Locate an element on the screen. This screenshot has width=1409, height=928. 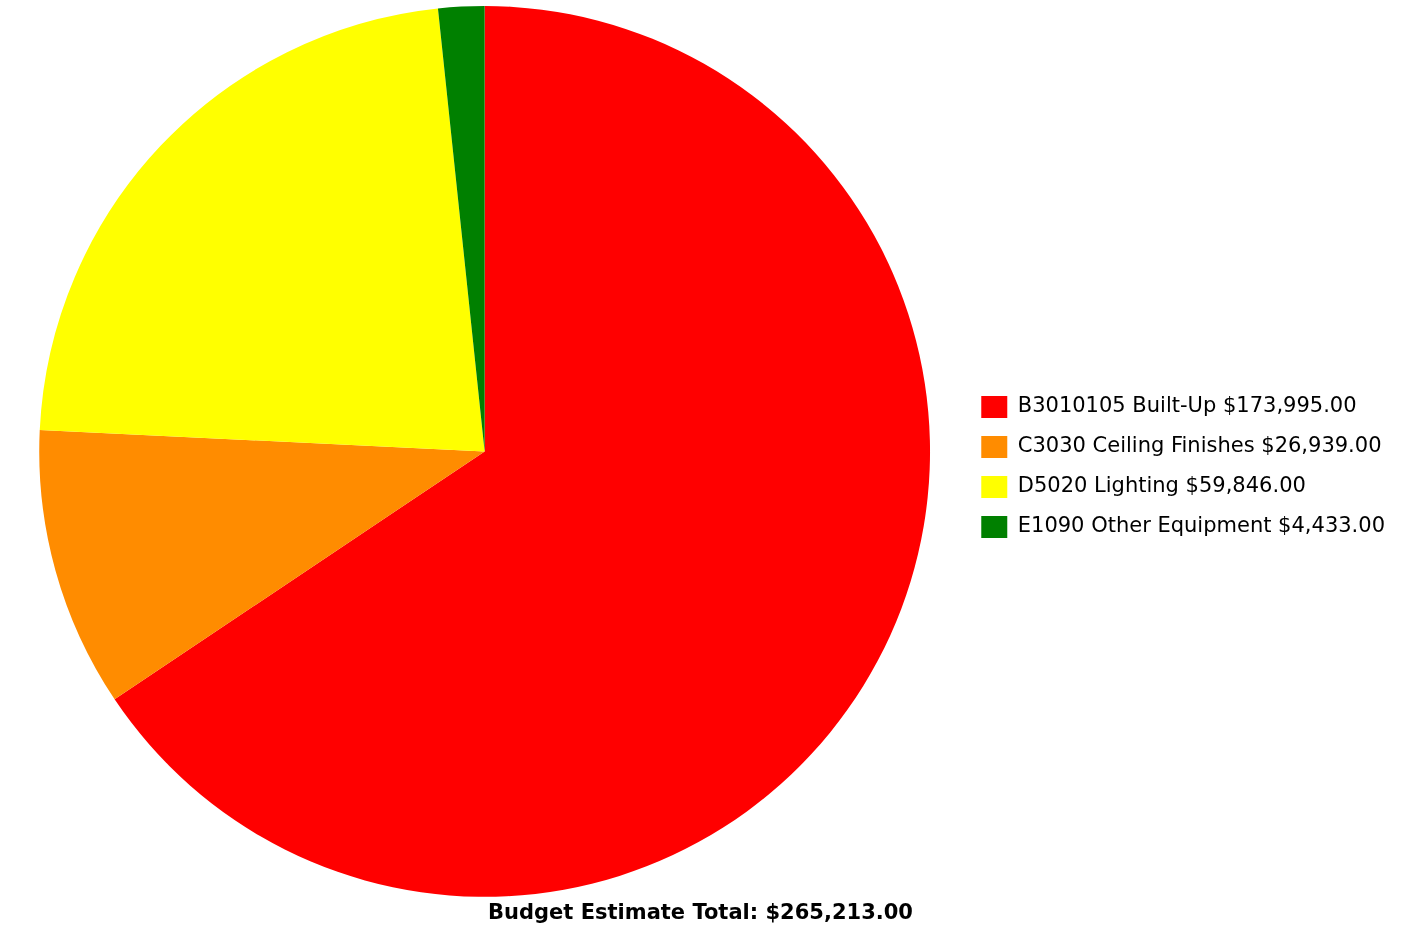
legend-label: D5020 Lighting $59,846.00 is located at coordinates (1161, 485).